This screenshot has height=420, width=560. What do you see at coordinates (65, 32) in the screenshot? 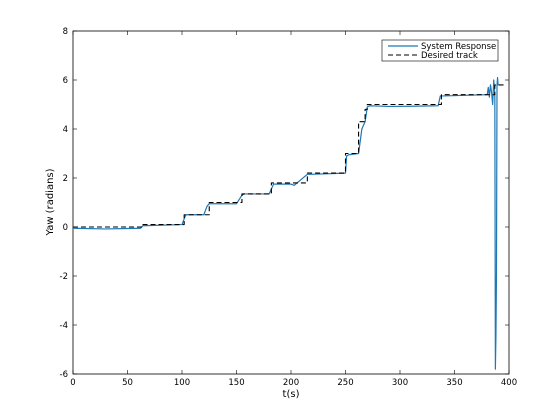
I see `y-tick-label: 8` at bounding box center [65, 32].